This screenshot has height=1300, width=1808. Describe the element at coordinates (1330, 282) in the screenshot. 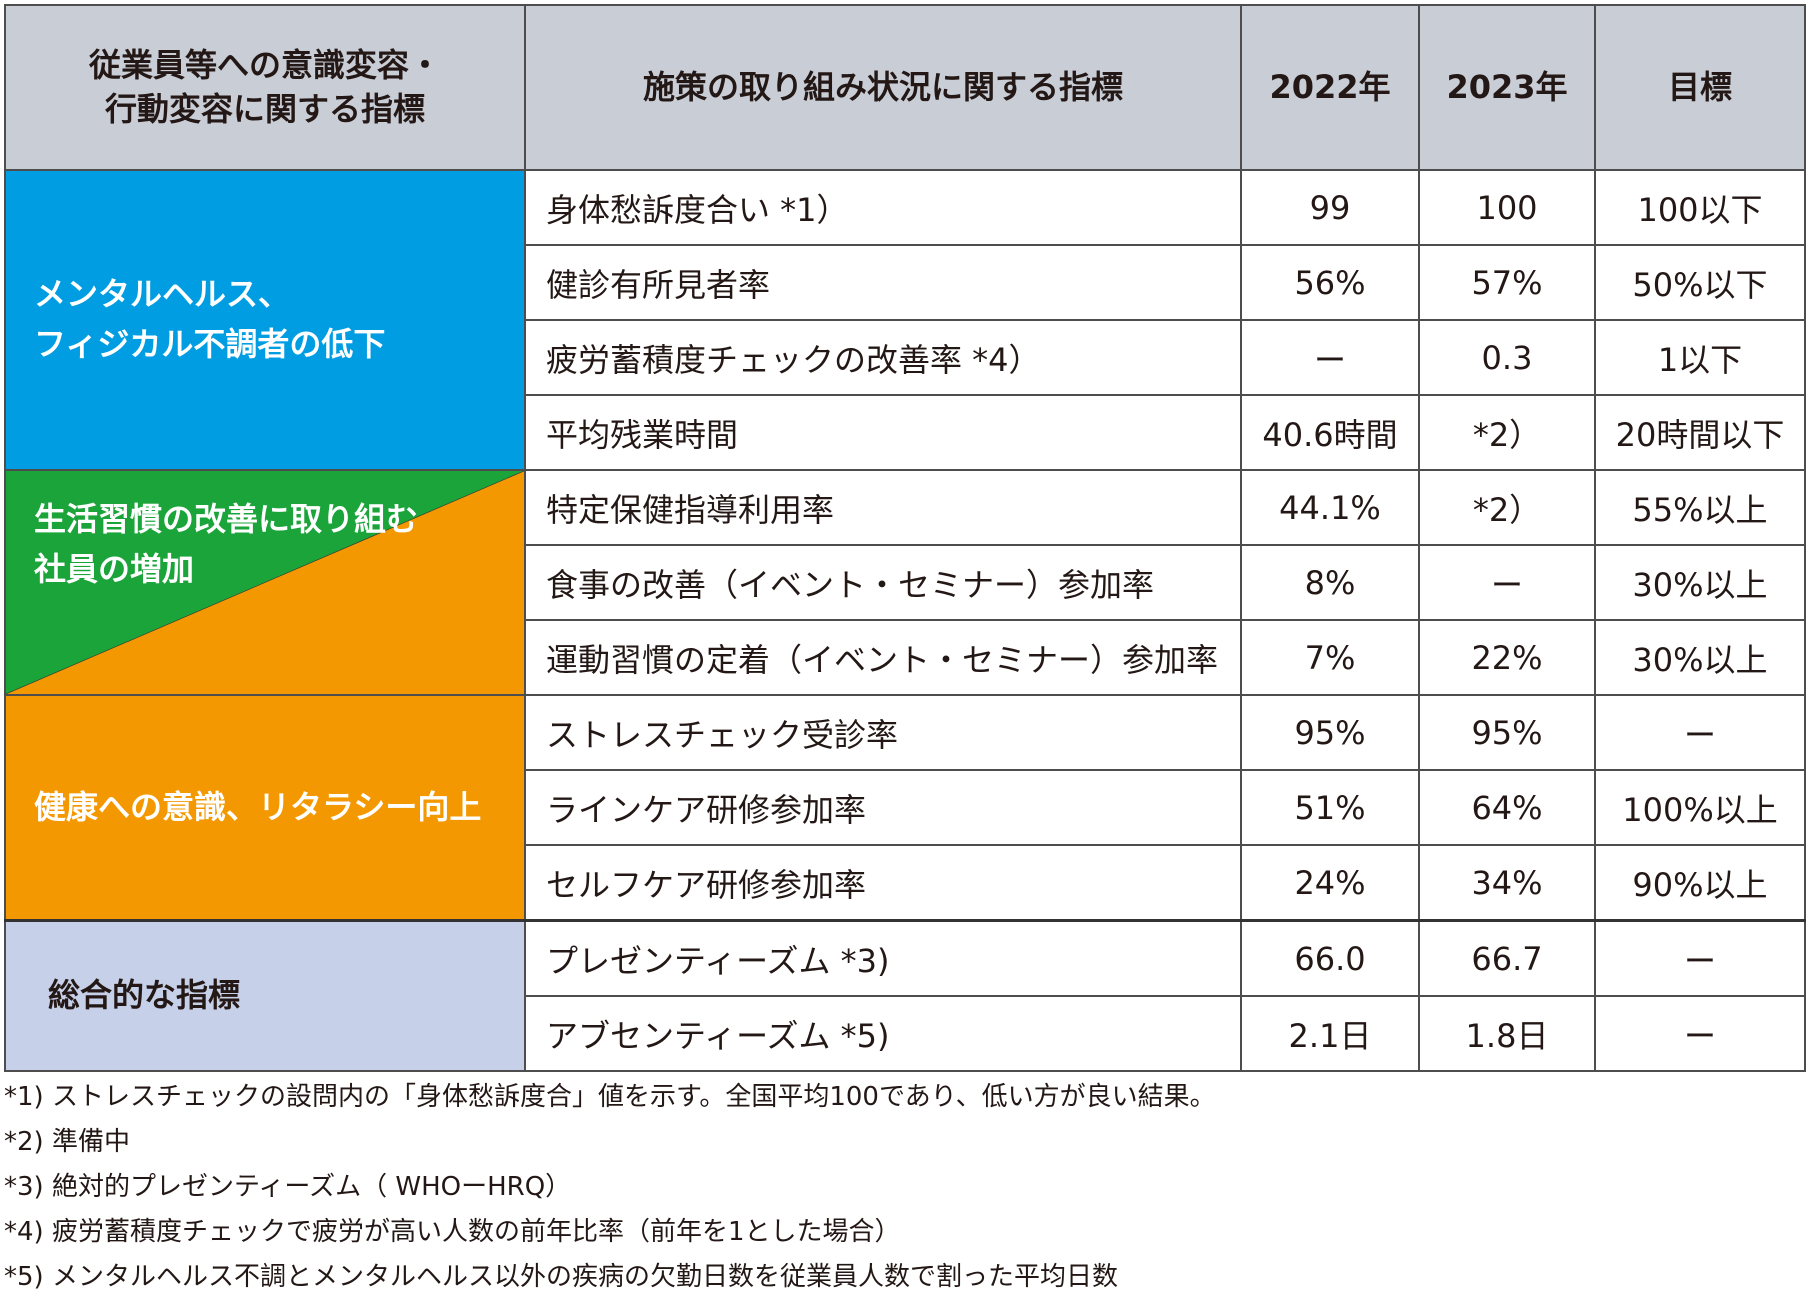

I see `value-2022: 56%` at that location.